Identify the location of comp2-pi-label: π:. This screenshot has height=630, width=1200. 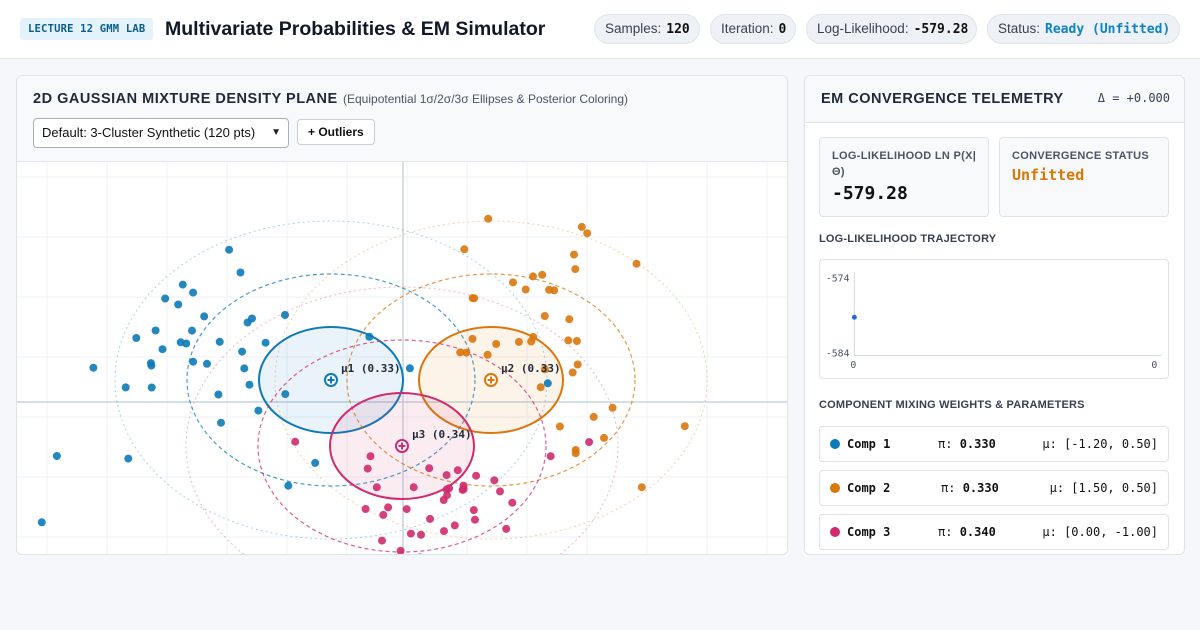
(948, 488).